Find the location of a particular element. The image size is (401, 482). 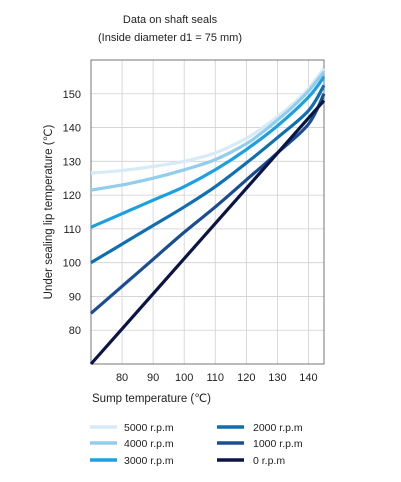

x-axis-label: Sump temperature (℃) is located at coordinates (151, 399).